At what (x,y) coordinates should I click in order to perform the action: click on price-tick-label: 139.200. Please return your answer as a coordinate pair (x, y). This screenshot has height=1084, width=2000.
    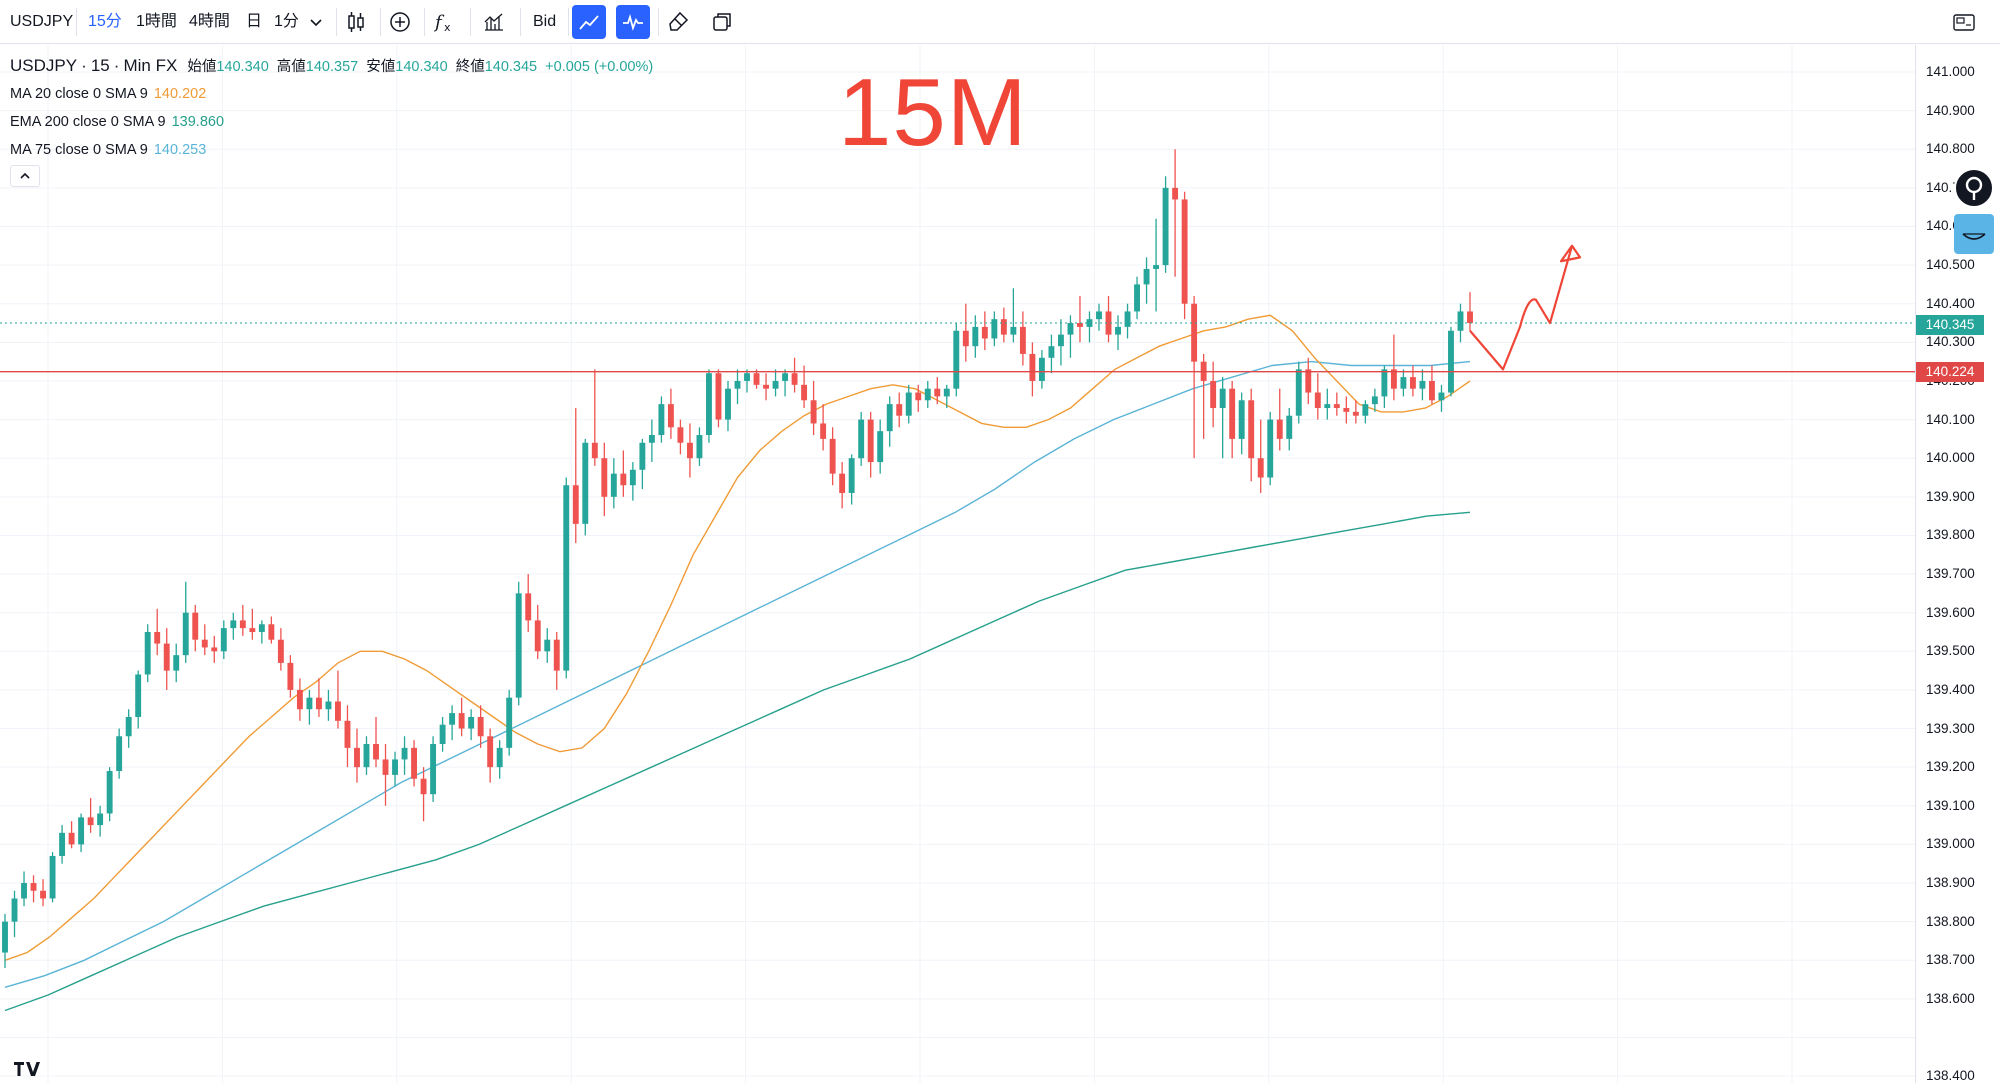
    Looking at the image, I should click on (1950, 767).